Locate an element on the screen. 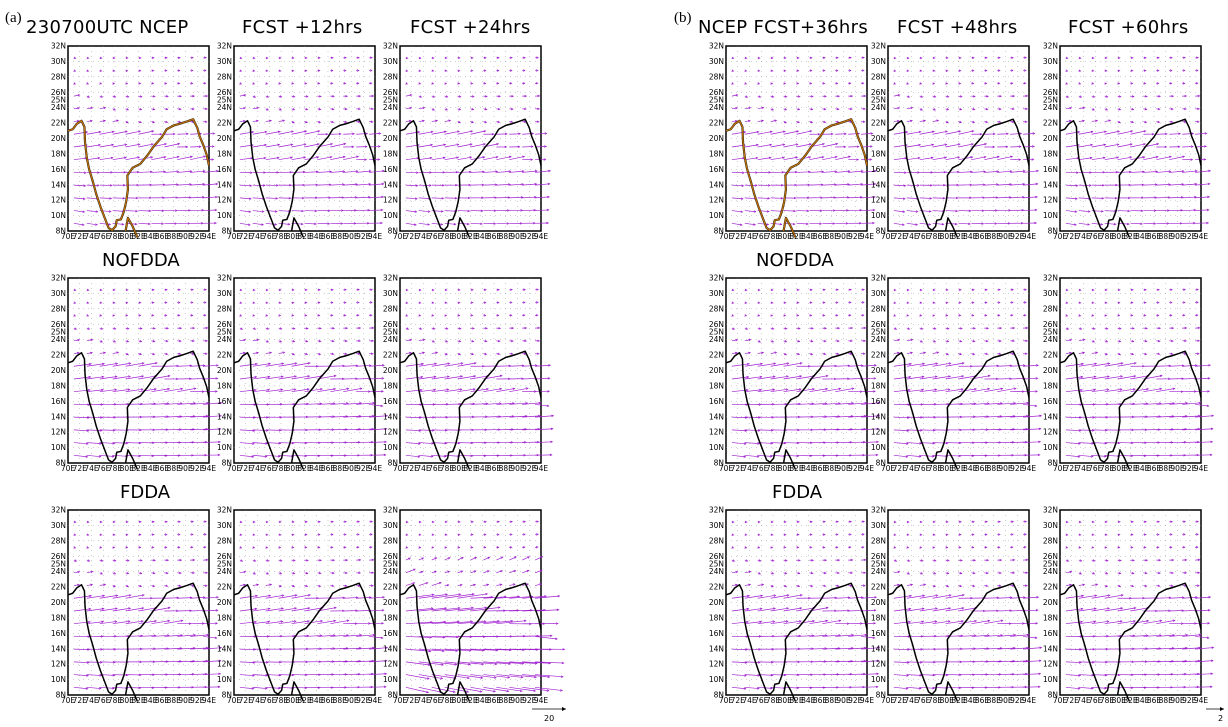 This screenshot has width=1228, height=727. longitude-tick-label: 82E is located at coordinates (796, 236).